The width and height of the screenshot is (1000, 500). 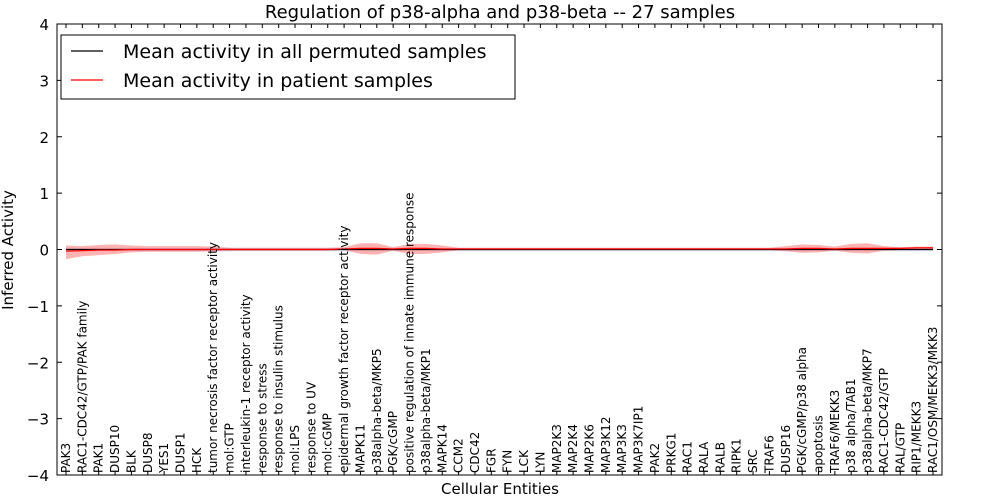 I want to click on x-tick-label: response to insulin stimulus, so click(x=279, y=389).